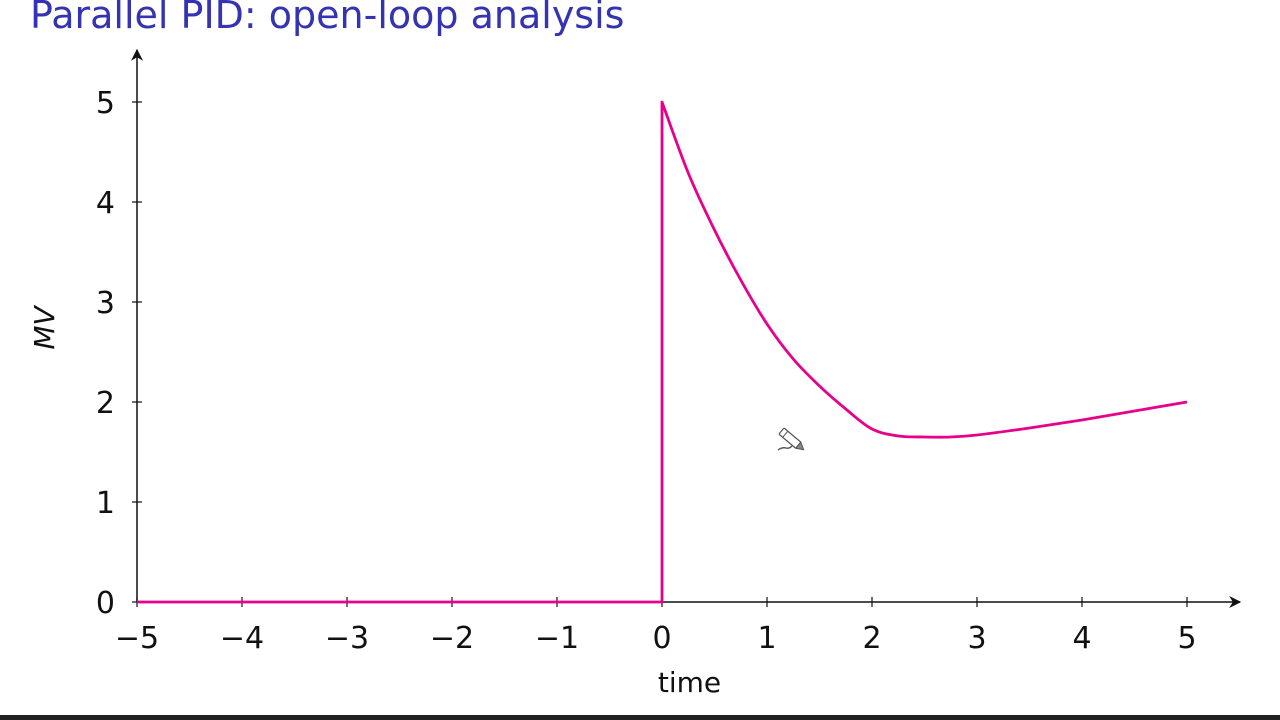 The width and height of the screenshot is (1280, 720). What do you see at coordinates (689, 682) in the screenshot?
I see `x-axis-label: time` at bounding box center [689, 682].